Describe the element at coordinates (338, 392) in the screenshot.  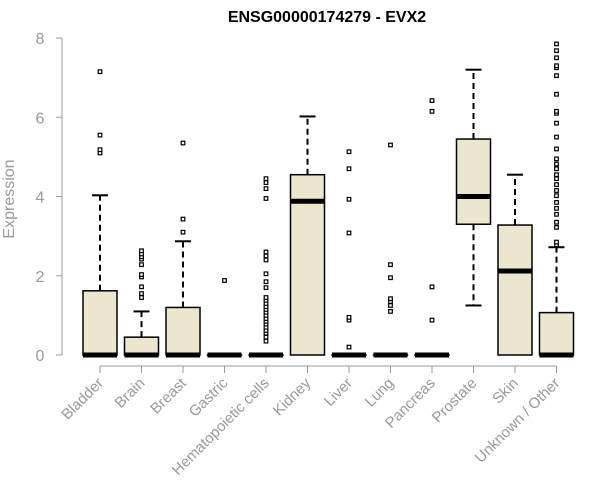
I see `x-tick-label: Liver` at that location.